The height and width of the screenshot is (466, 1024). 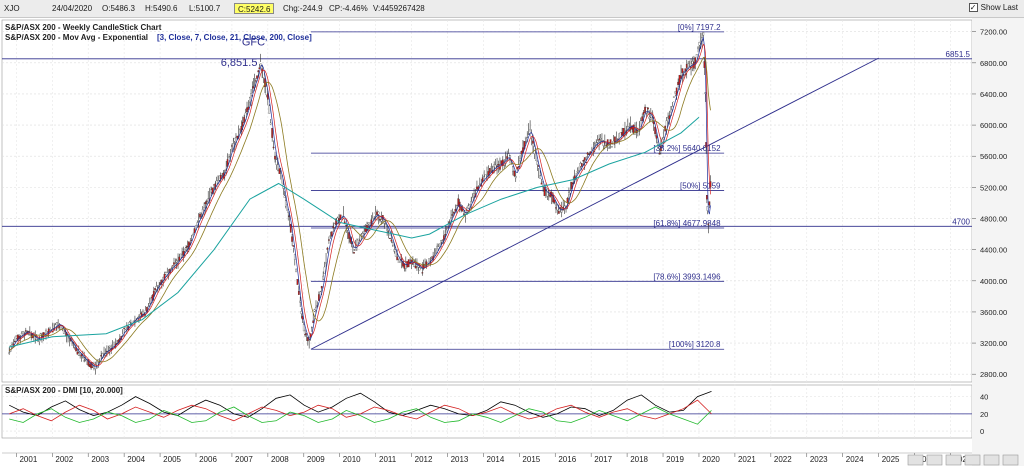 What do you see at coordinates (998, 242) in the screenshot?
I see `y-axis-panel` at bounding box center [998, 242].